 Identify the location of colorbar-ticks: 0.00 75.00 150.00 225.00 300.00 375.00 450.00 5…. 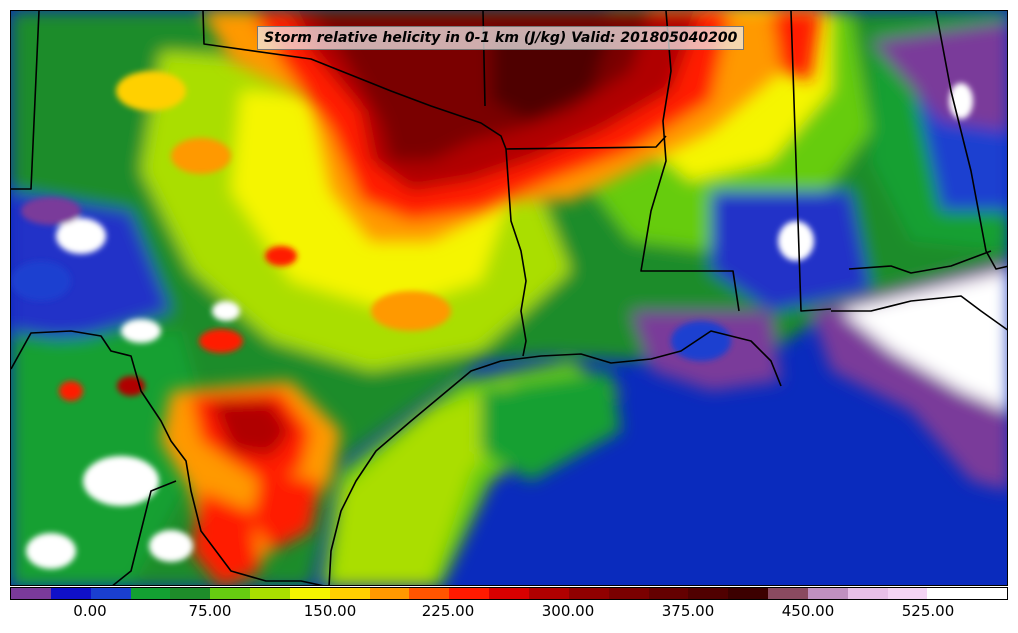
(509, 614).